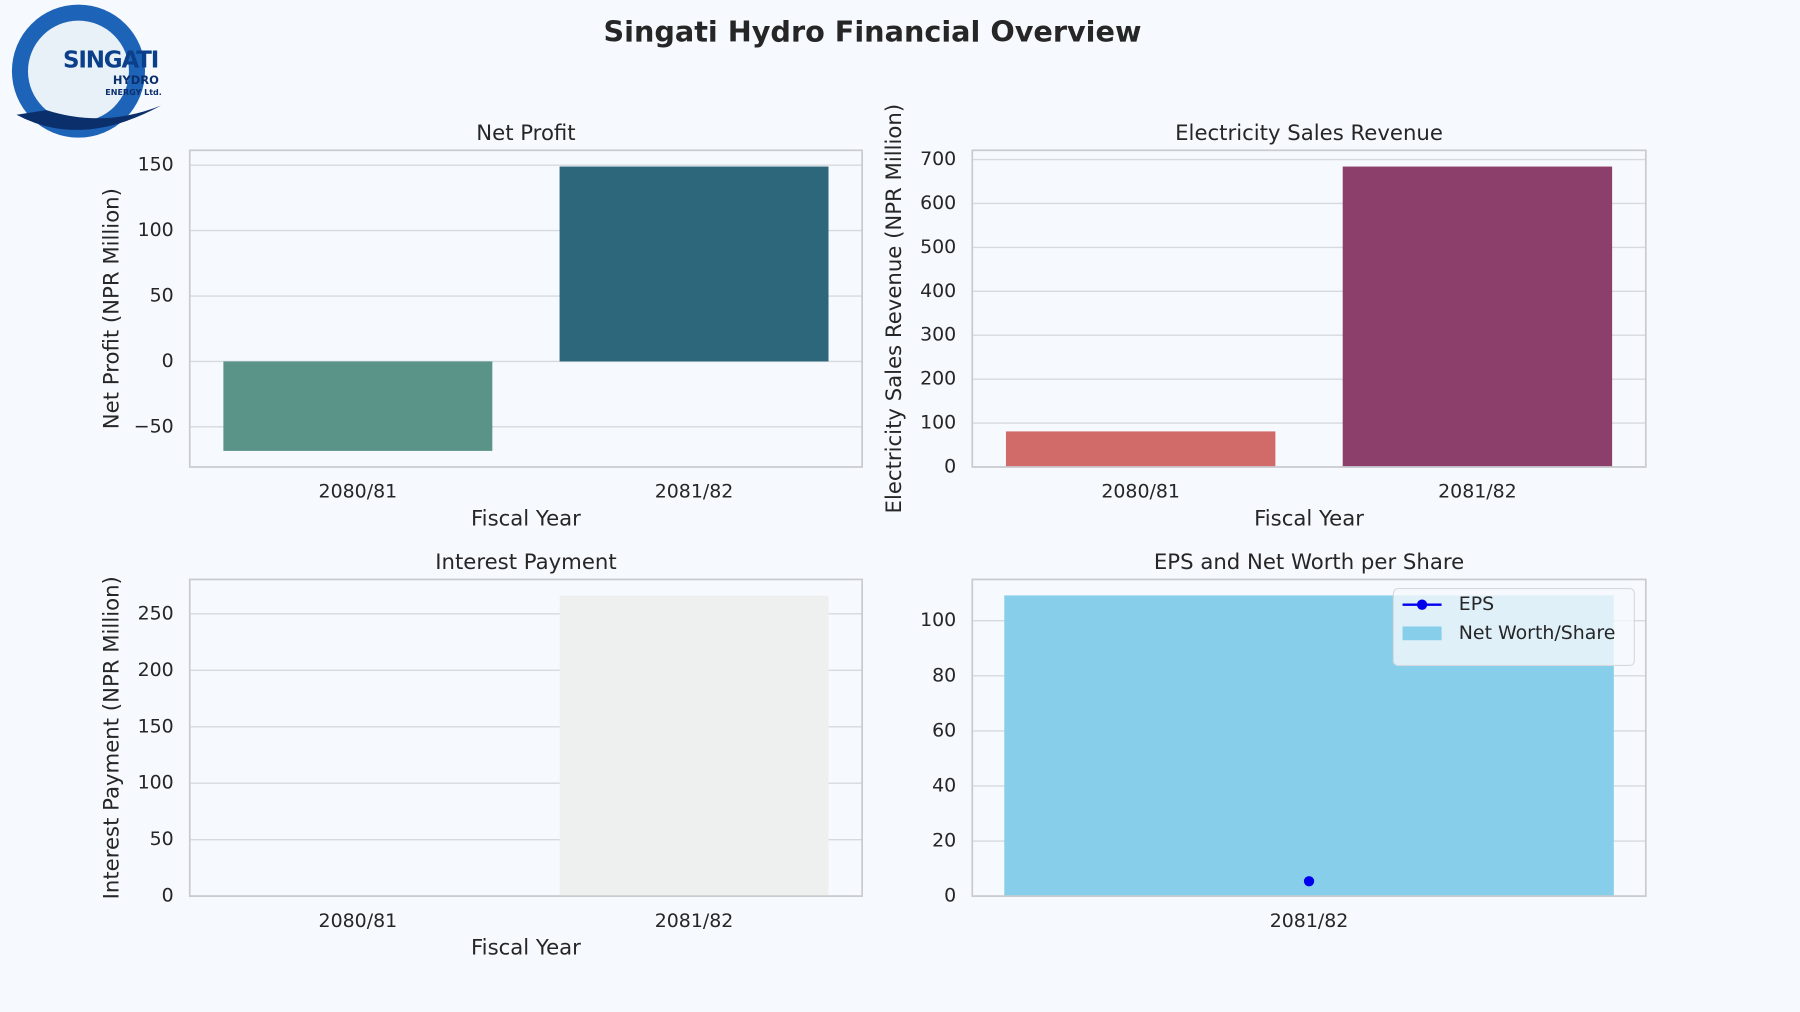 The height and width of the screenshot is (1012, 1800). Describe the element at coordinates (938, 159) in the screenshot. I see `y-tick-label: 700` at that location.